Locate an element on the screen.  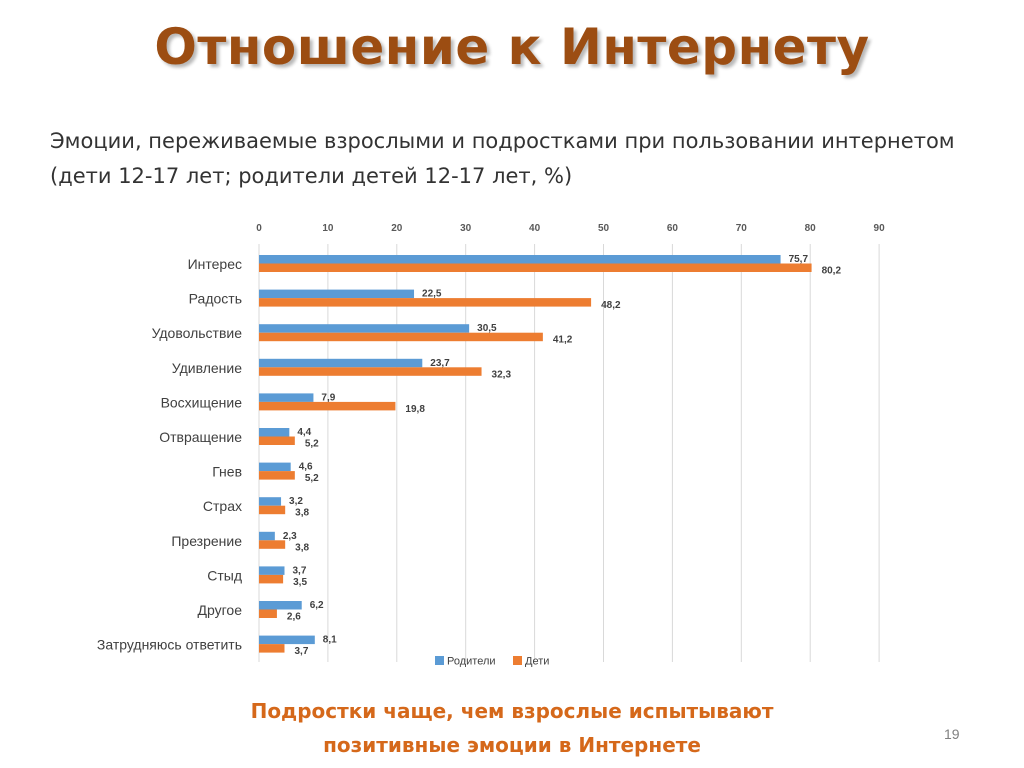
conclusion-line-1: Подростки чаще, чем взрослые испытывают is located at coordinates (512, 711).